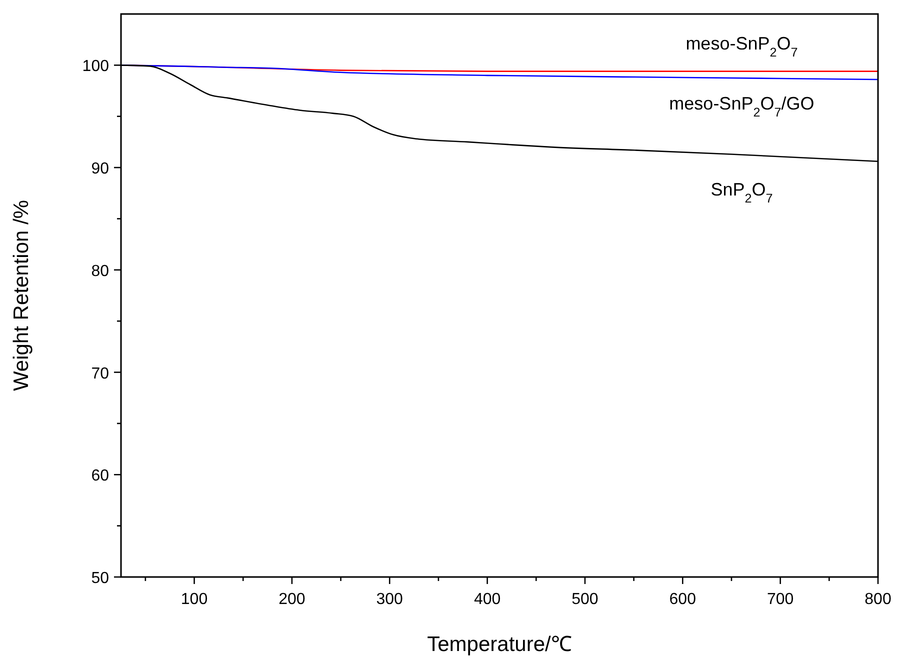 This screenshot has height=661, width=897. I want to click on y-tick-label: 80, so click(100, 271).